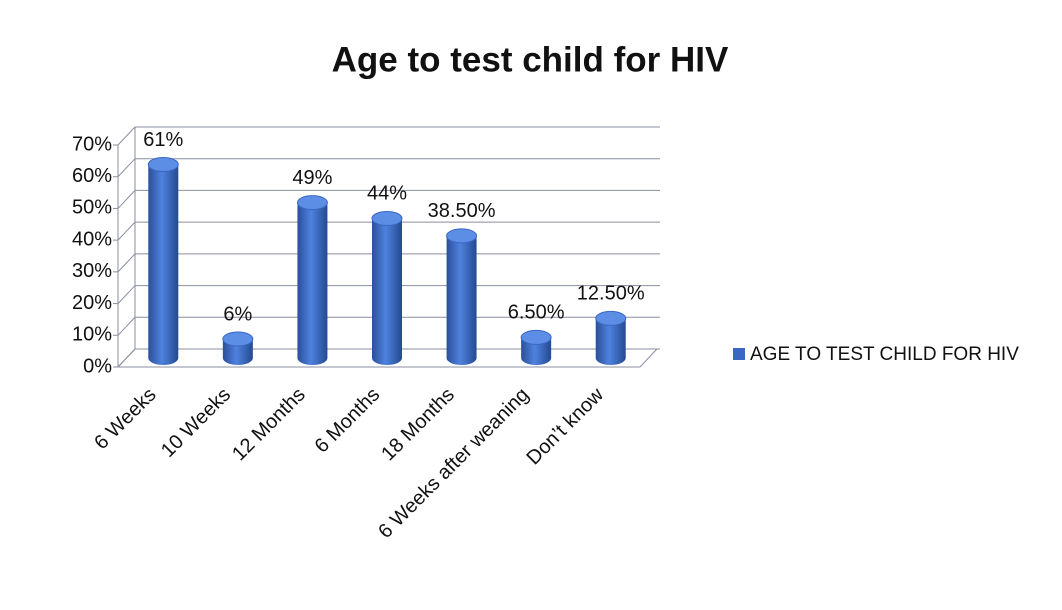 Image resolution: width=1062 pixels, height=610 pixels. I want to click on legend-swatch, so click(739, 354).